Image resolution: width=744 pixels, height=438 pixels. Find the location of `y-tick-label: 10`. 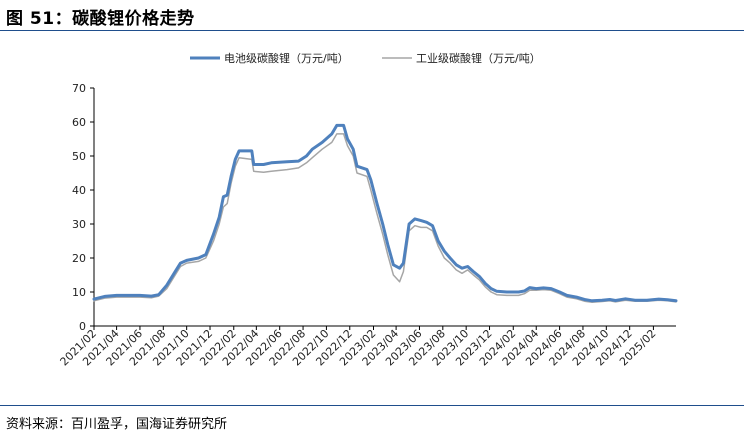

y-tick-label: 10 is located at coordinates (79, 292).